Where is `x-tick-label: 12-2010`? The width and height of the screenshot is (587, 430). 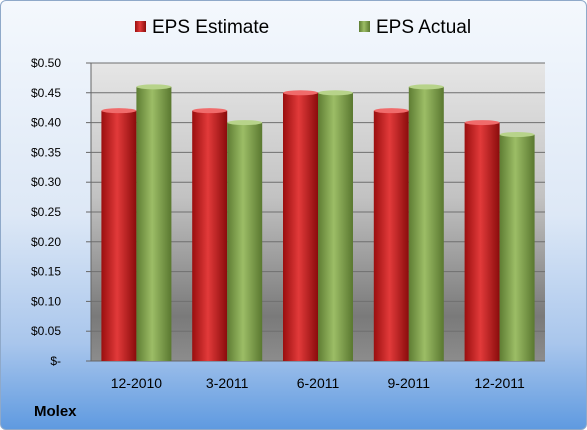 x-tick-label: 12-2010 is located at coordinates (137, 383).